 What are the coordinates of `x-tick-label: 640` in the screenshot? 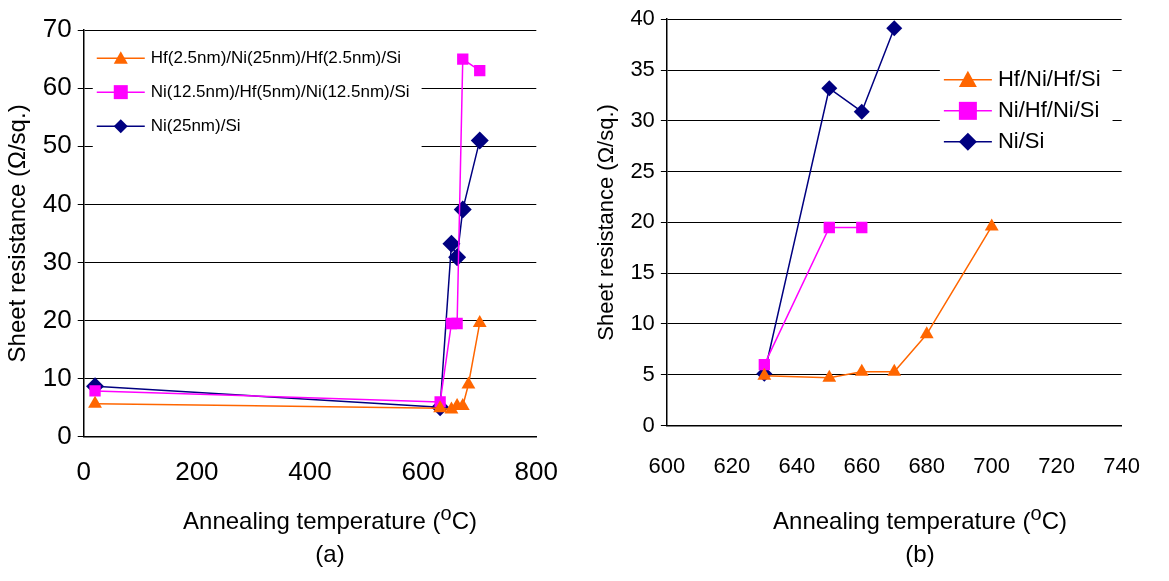 It's located at (797, 465).